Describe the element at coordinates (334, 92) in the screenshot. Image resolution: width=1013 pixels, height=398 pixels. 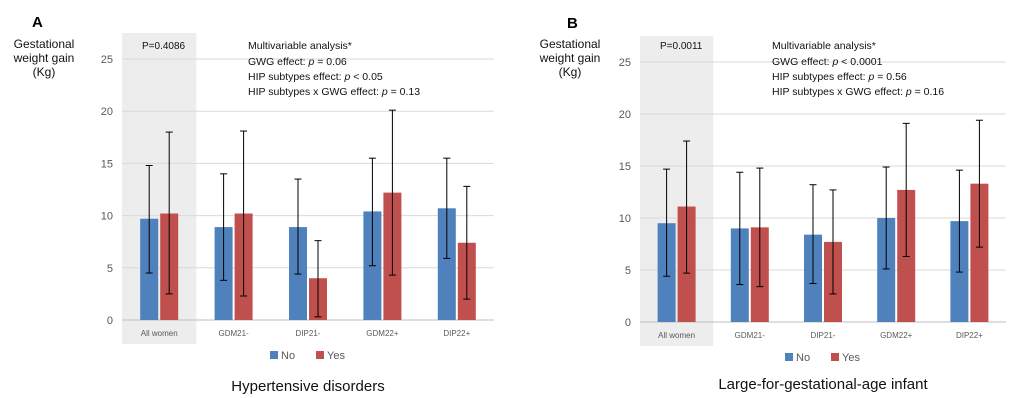
I see `effect-line: HIP subtypes x GWG effect: p = 0.13` at that location.